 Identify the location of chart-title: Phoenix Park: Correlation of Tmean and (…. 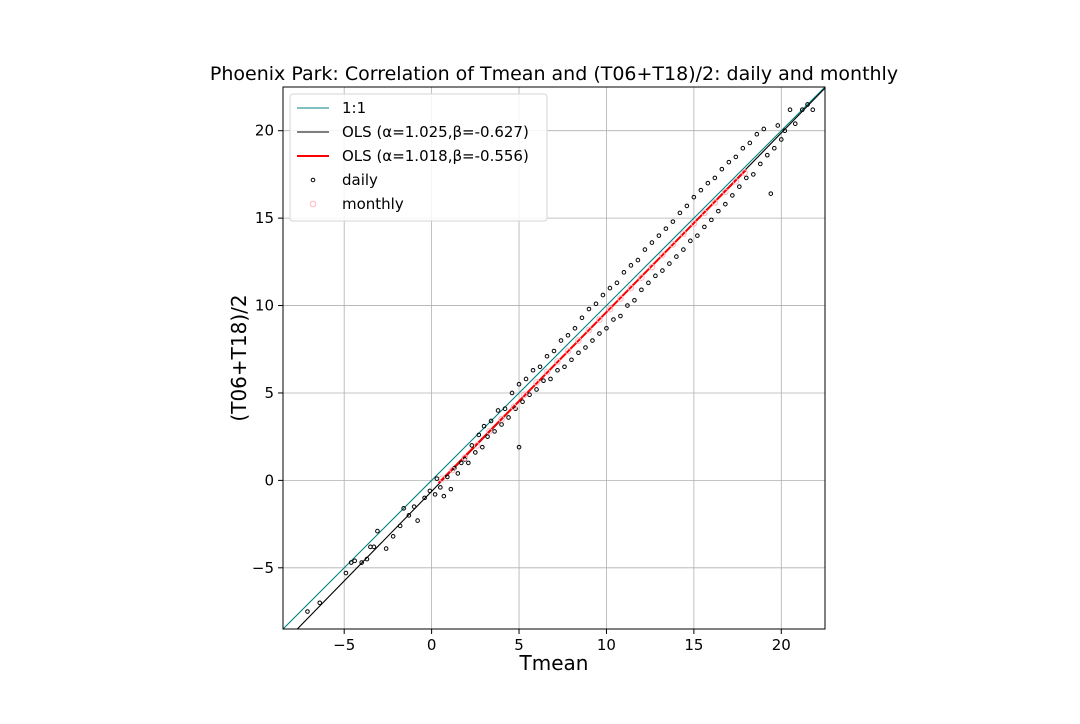
(554, 74).